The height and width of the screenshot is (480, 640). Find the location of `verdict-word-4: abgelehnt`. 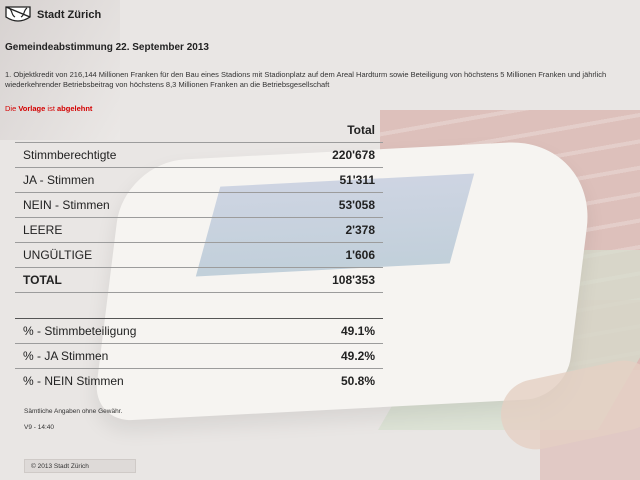

verdict-word-4: abgelehnt is located at coordinates (75, 108).